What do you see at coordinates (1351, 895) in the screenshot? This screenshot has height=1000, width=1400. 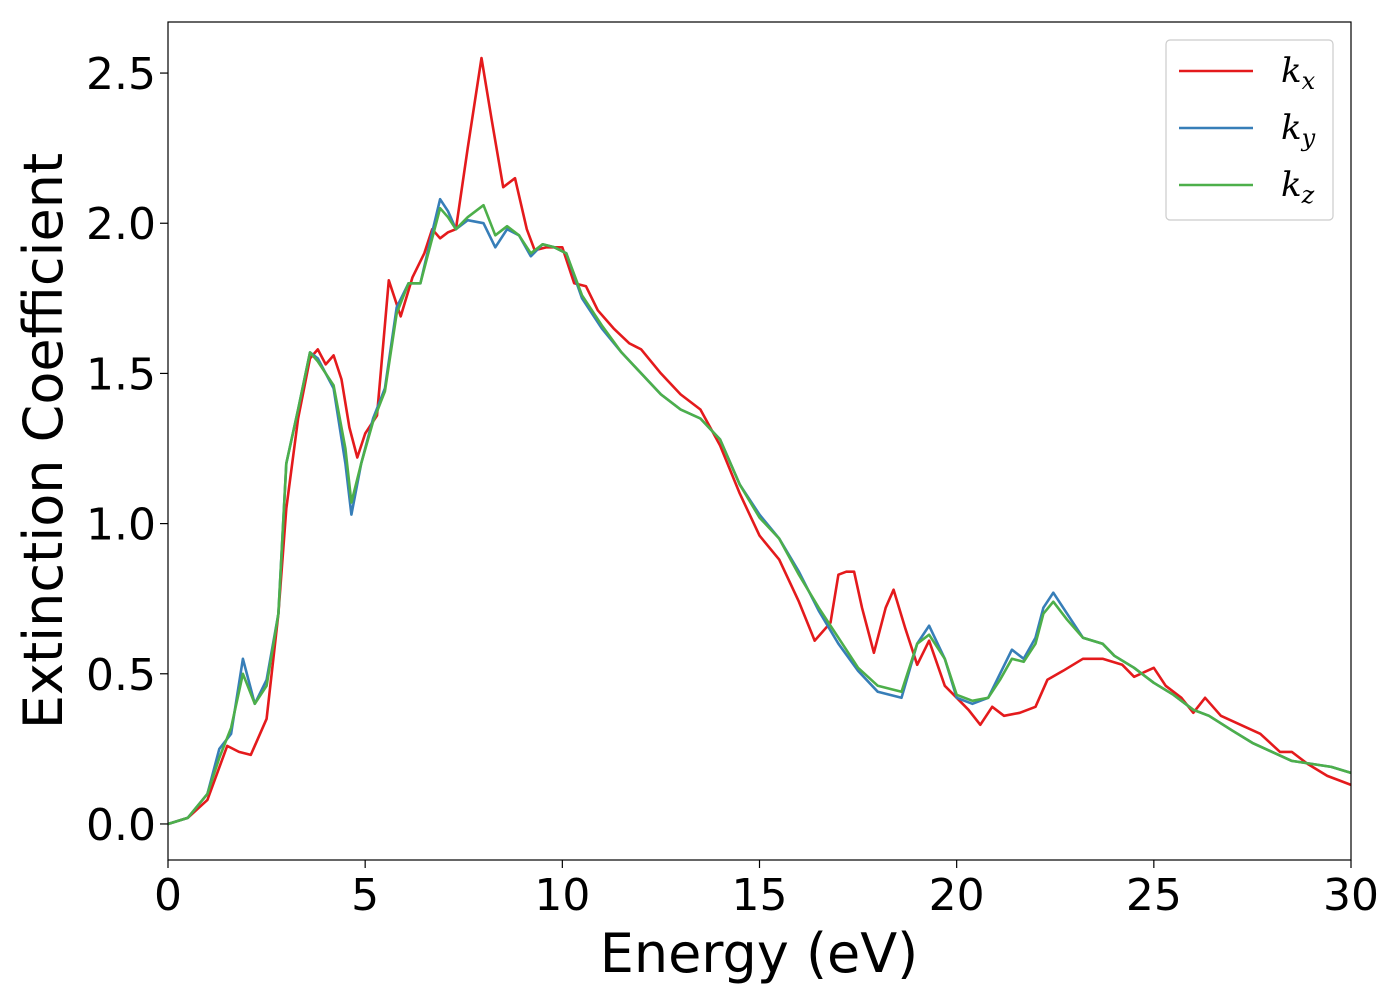 I see `x-tick-label: 30` at bounding box center [1351, 895].